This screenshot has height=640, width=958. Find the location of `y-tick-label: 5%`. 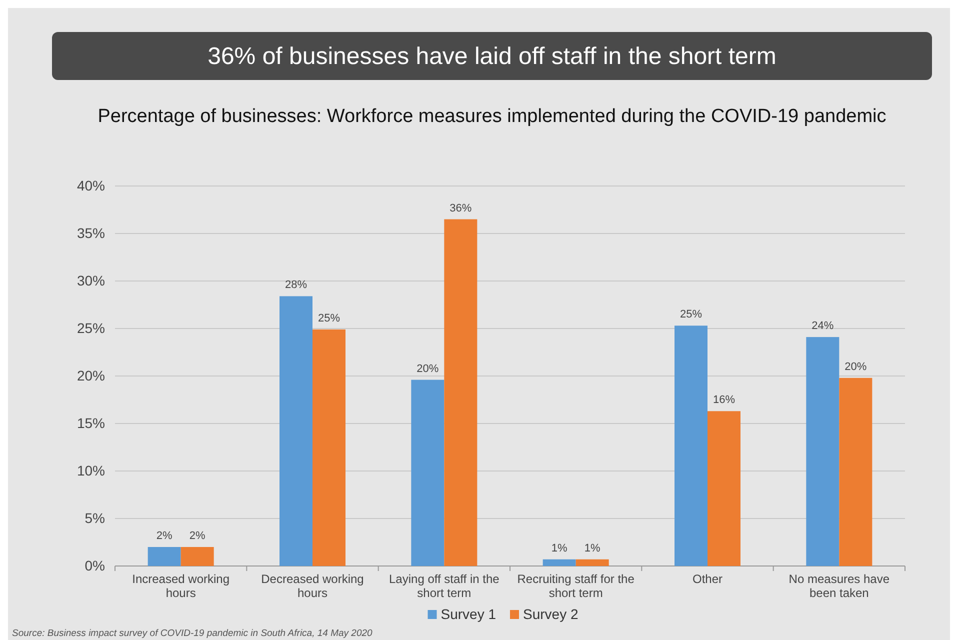

y-tick-label: 5% is located at coordinates (94, 518).